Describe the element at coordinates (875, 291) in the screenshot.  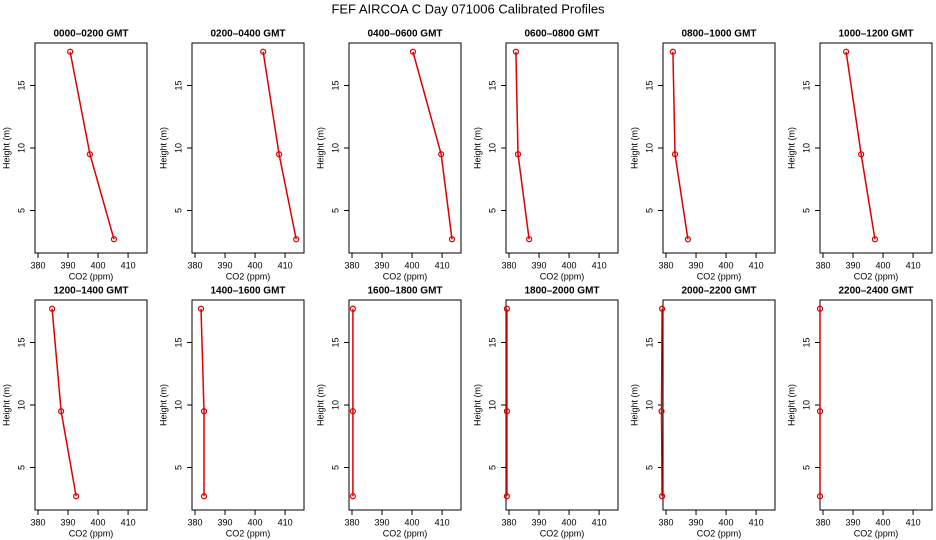
I see `panel-title: 2200–2400 GMT` at that location.